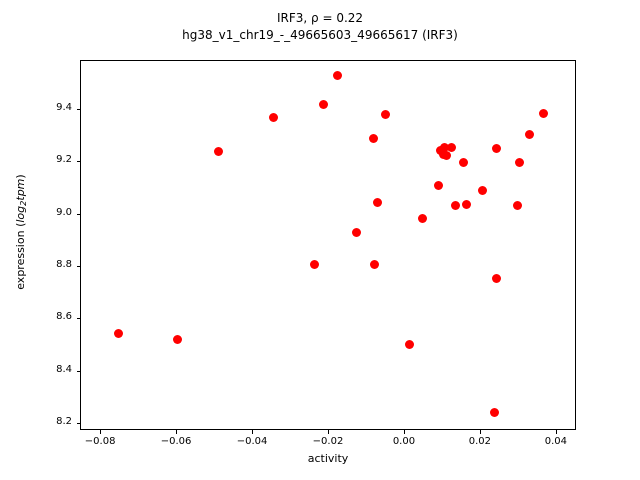  Describe the element at coordinates (64, 212) in the screenshot. I see `y-tick-label: 9.0` at that location.